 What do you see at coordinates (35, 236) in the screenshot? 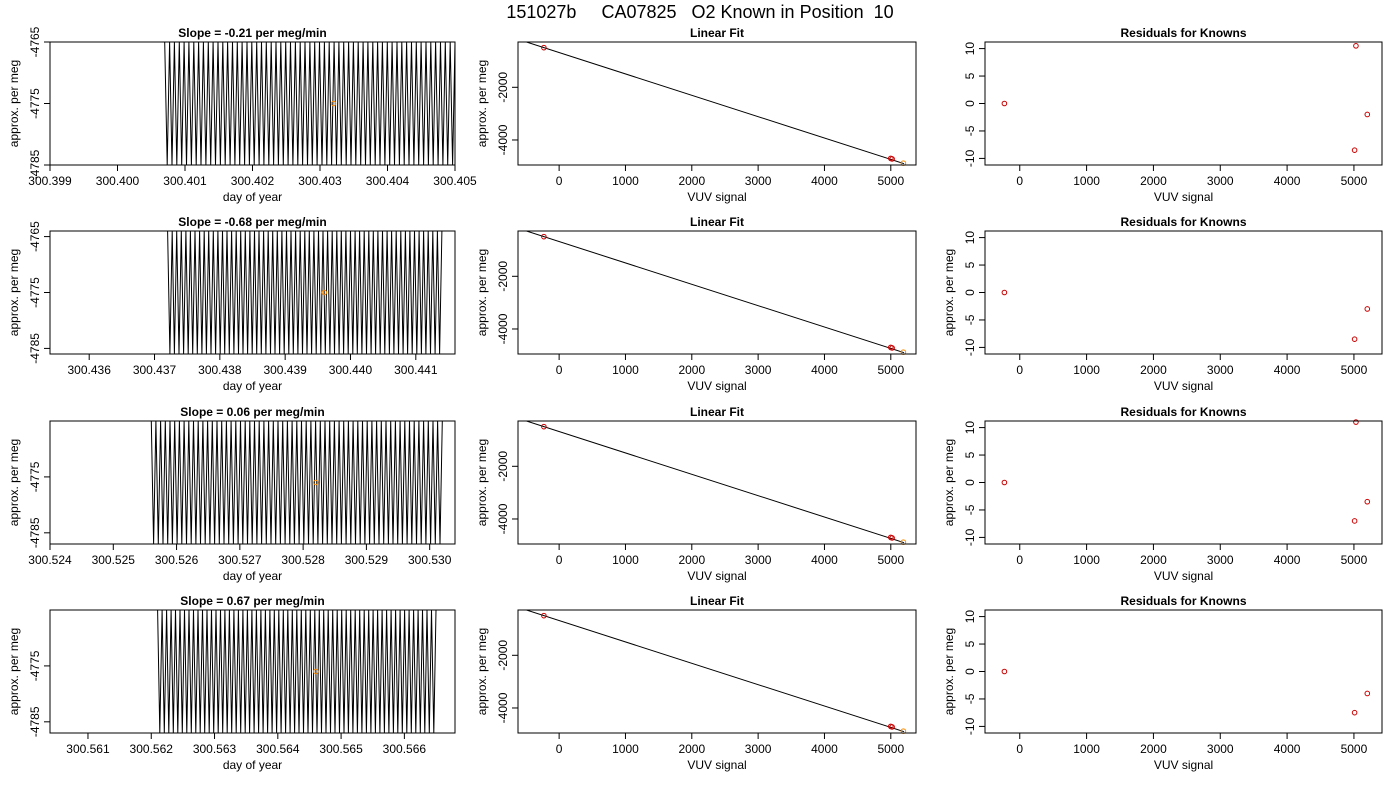
I see `y-tick-label: -4765` at bounding box center [35, 236].